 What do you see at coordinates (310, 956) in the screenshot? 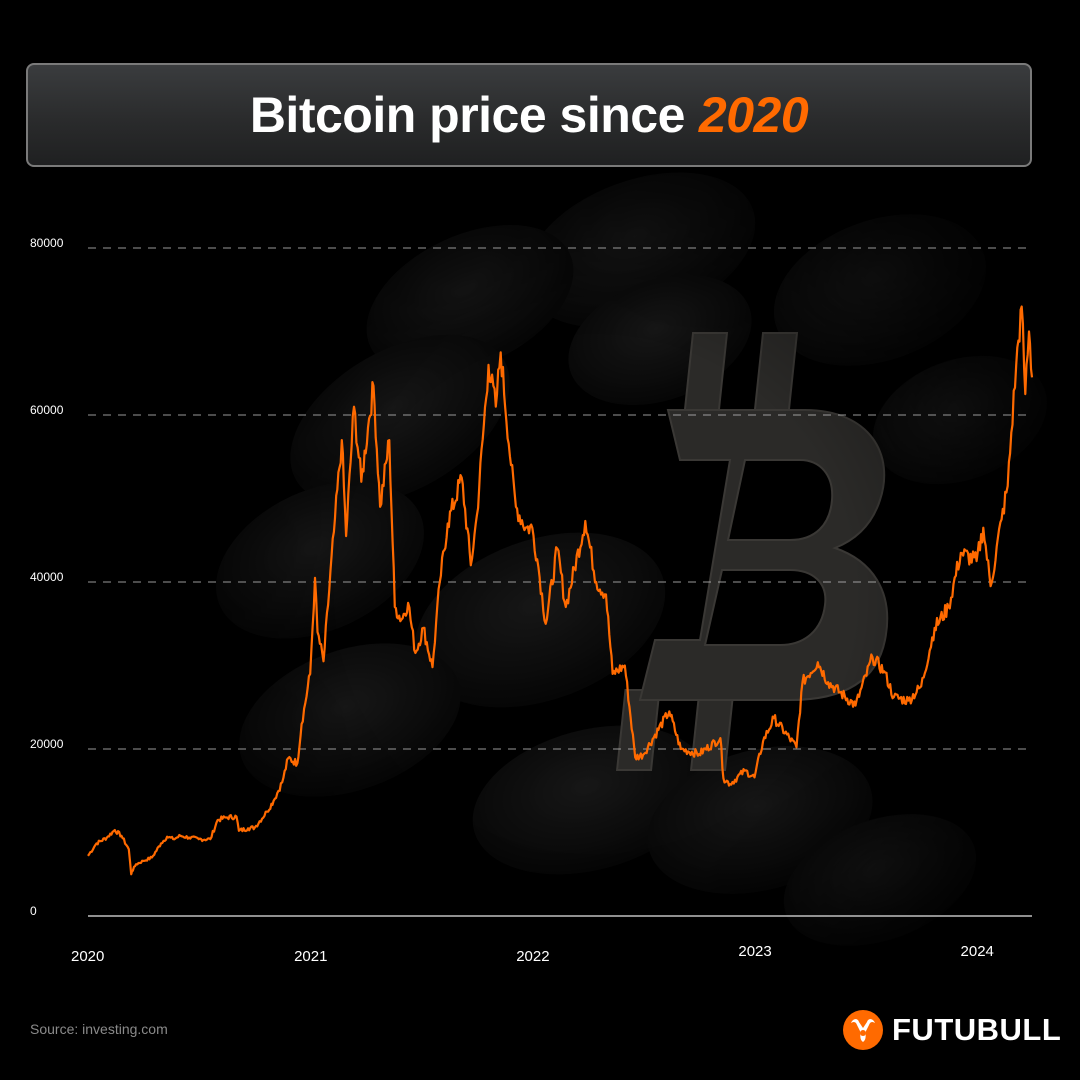
I see `x-tick-label: 2021` at bounding box center [310, 956].